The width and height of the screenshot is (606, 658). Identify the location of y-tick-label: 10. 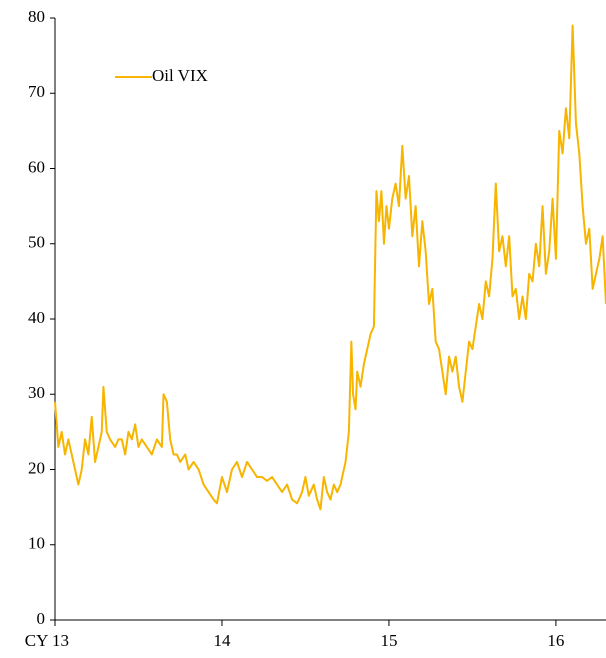
(36, 543).